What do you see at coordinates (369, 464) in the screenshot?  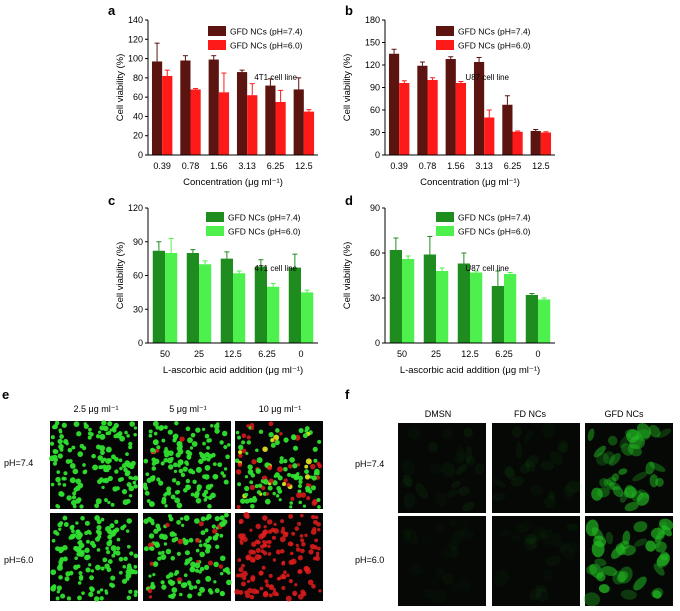 I see `row-label-f-0: pH=7.4` at bounding box center [369, 464].